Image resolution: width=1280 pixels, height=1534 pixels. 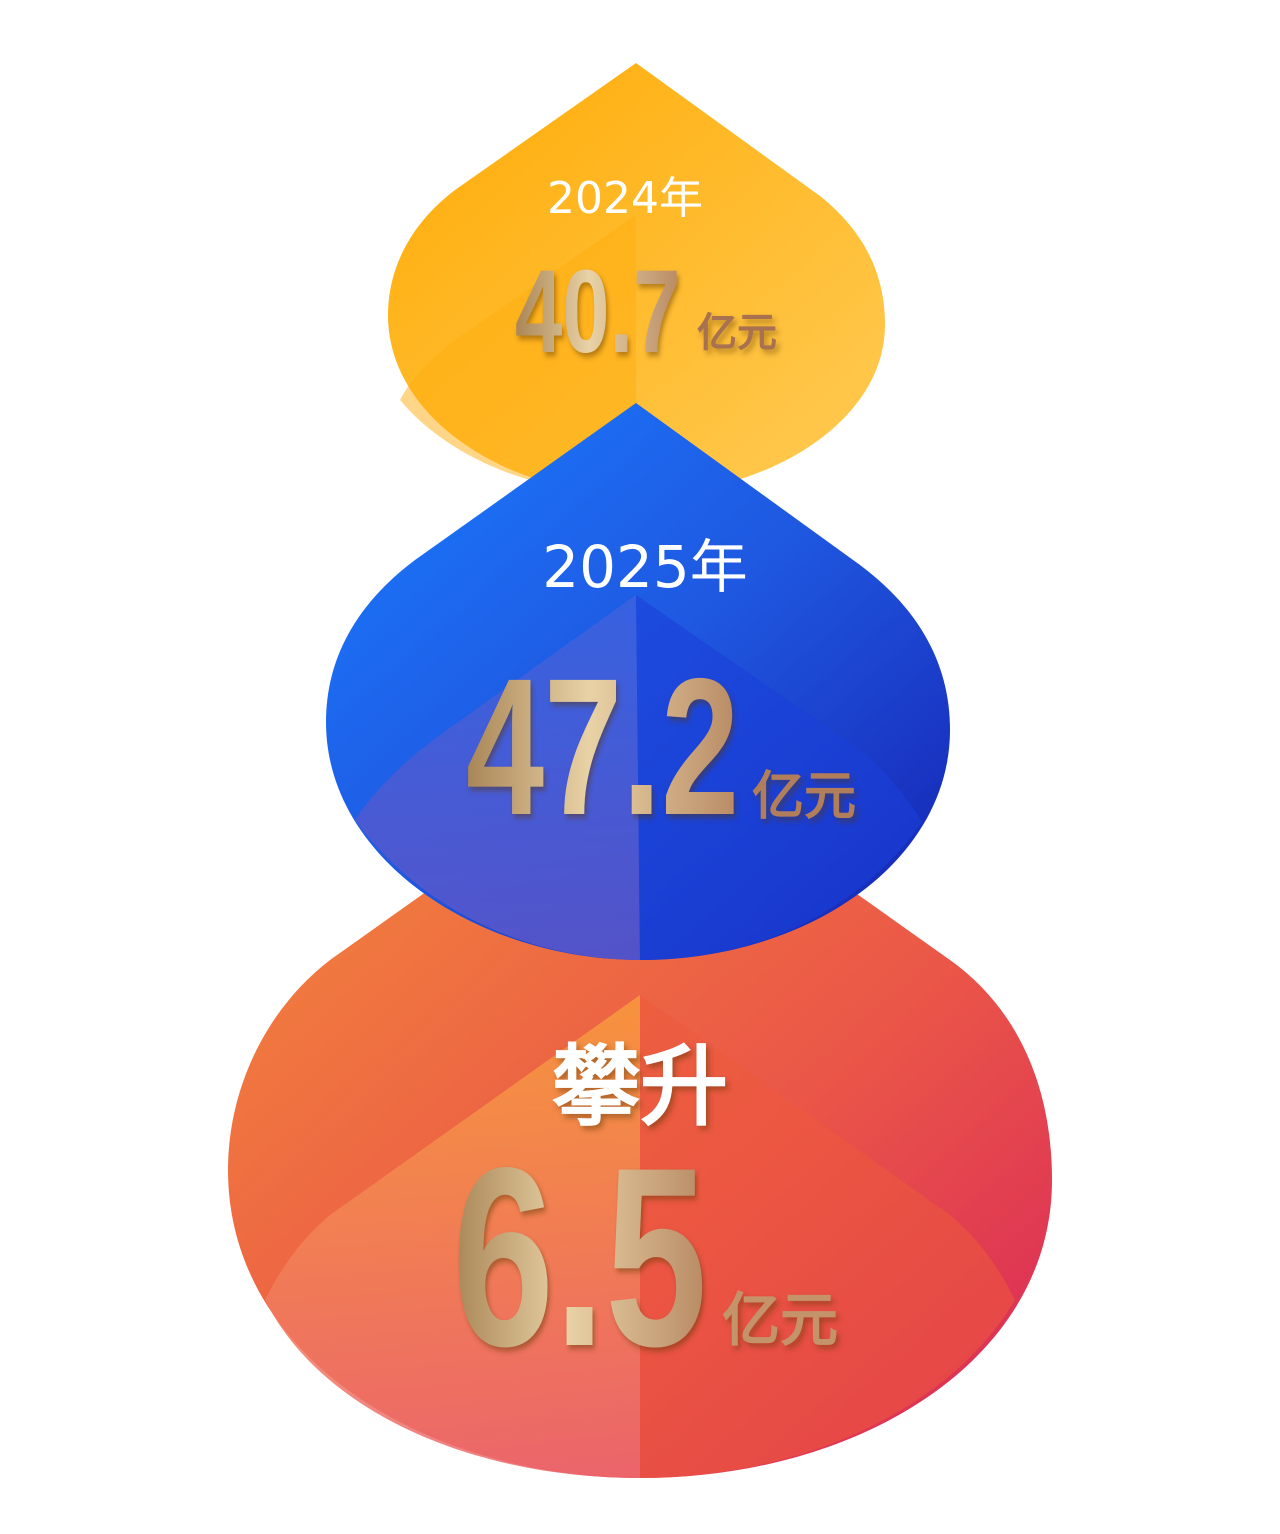 What do you see at coordinates (737, 333) in the screenshot?
I see `year-2024-unit: 亿元` at bounding box center [737, 333].